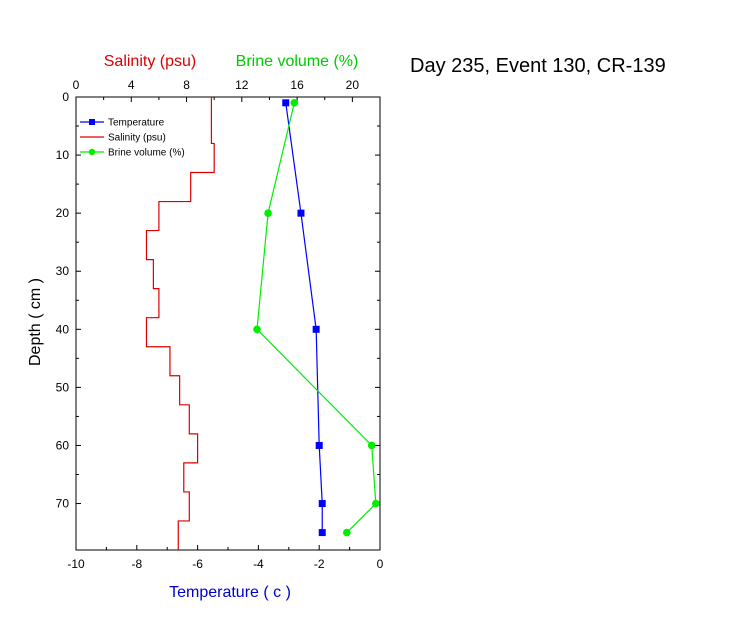 The image size is (745, 640). Describe the element at coordinates (297, 85) in the screenshot. I see `x-top-tick-label: 16` at that location.